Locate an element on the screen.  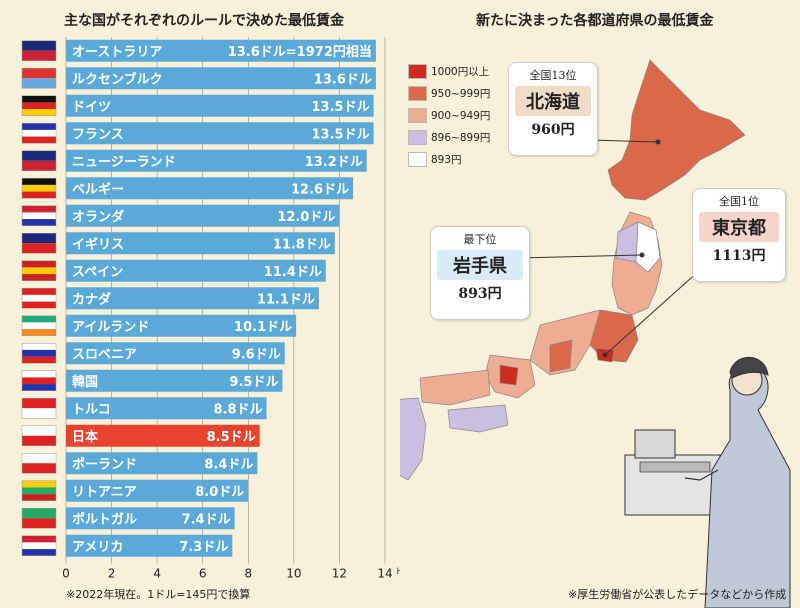
hokkaido-dot is located at coordinates (658, 142).